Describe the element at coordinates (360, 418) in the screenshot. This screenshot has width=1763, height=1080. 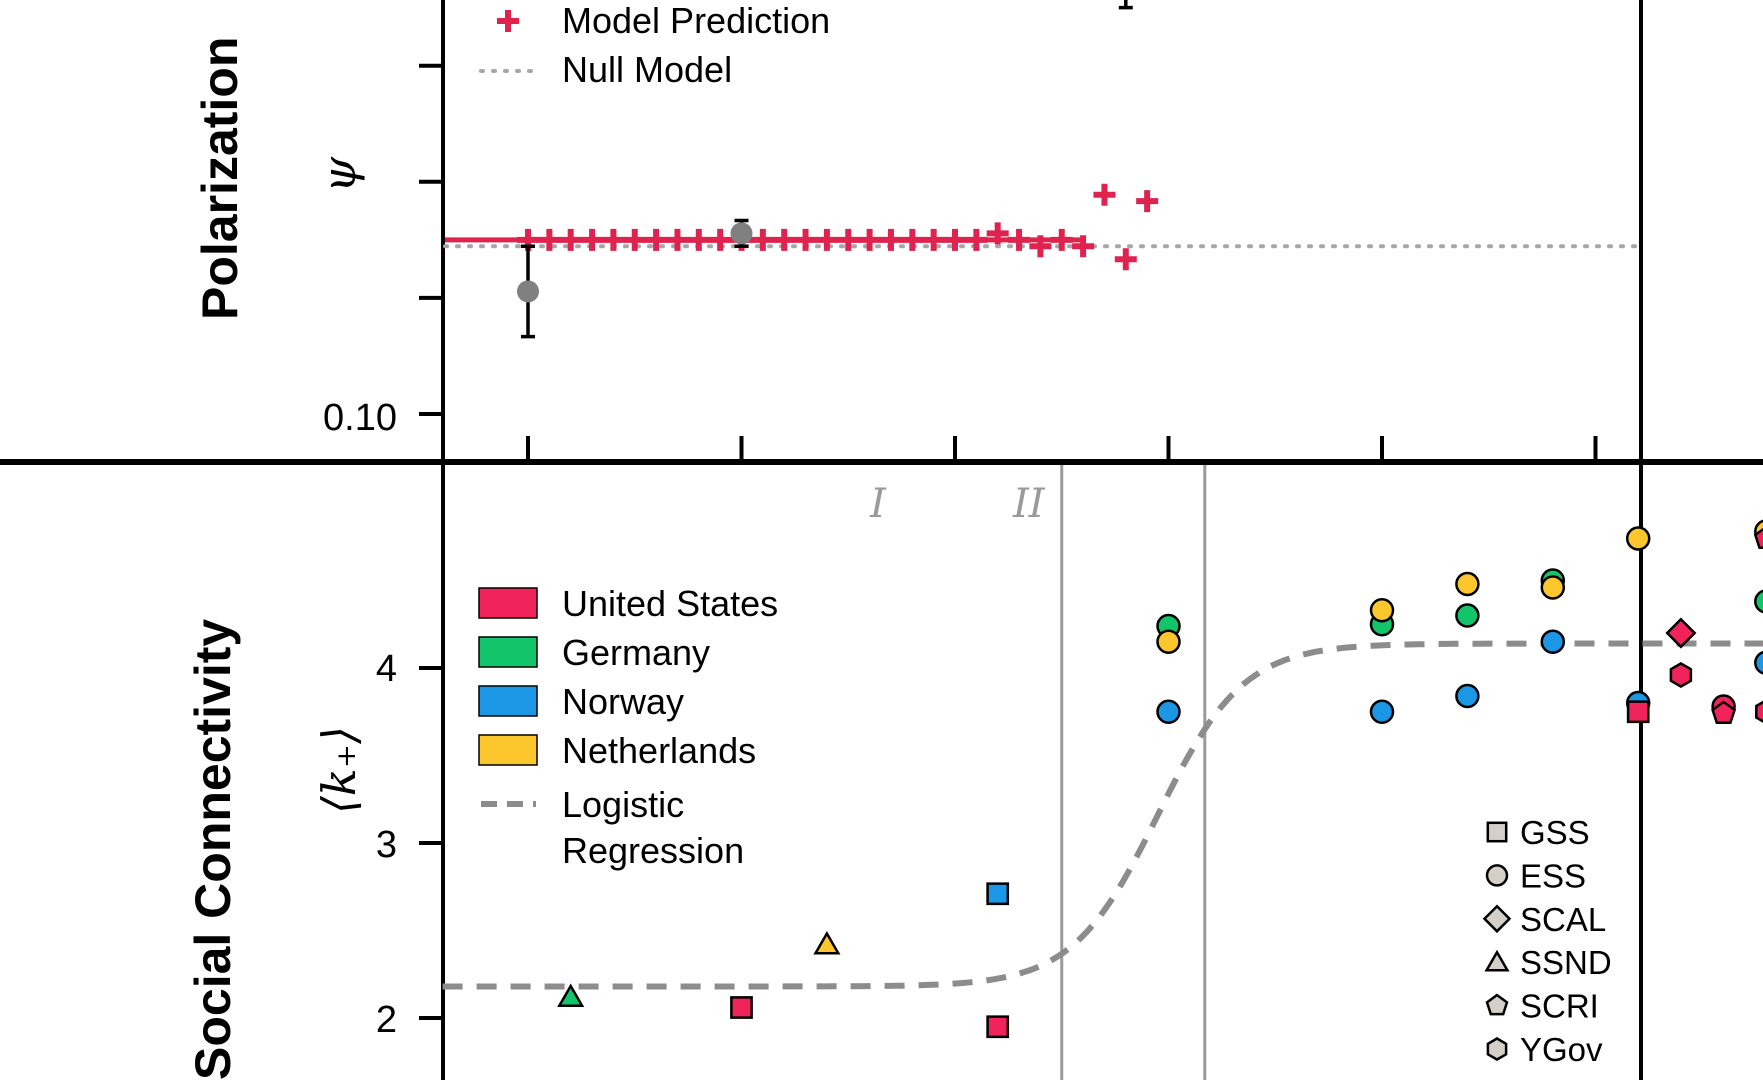
I see `top-y-tick-label-0.10: 0.10` at that location.